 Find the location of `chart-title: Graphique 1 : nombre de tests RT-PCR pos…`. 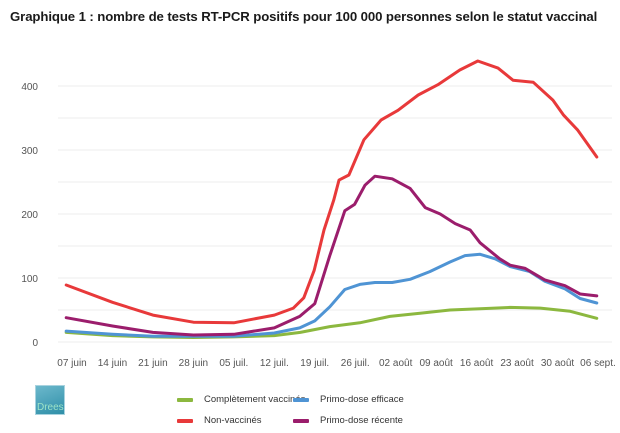

chart-title: Graphique 1 : nombre de tests RT-PCR pos… is located at coordinates (304, 16).